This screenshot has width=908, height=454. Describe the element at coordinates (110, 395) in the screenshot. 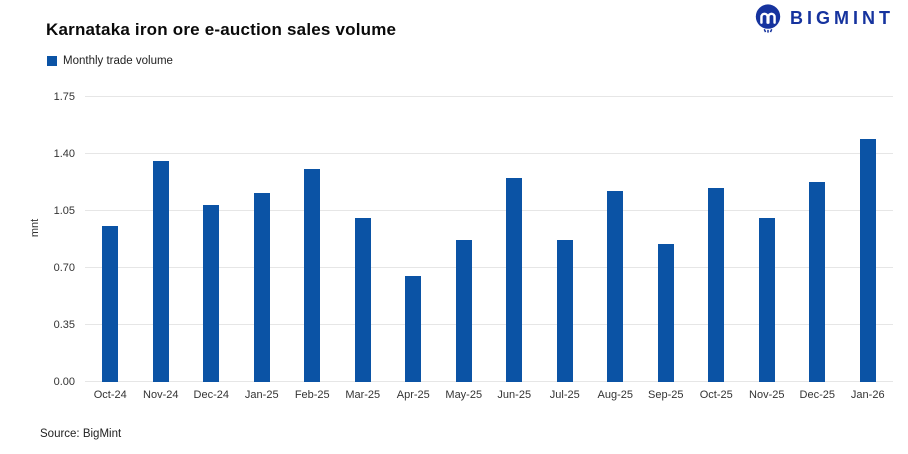

I see `x-tick-label: Oct-24` at that location.